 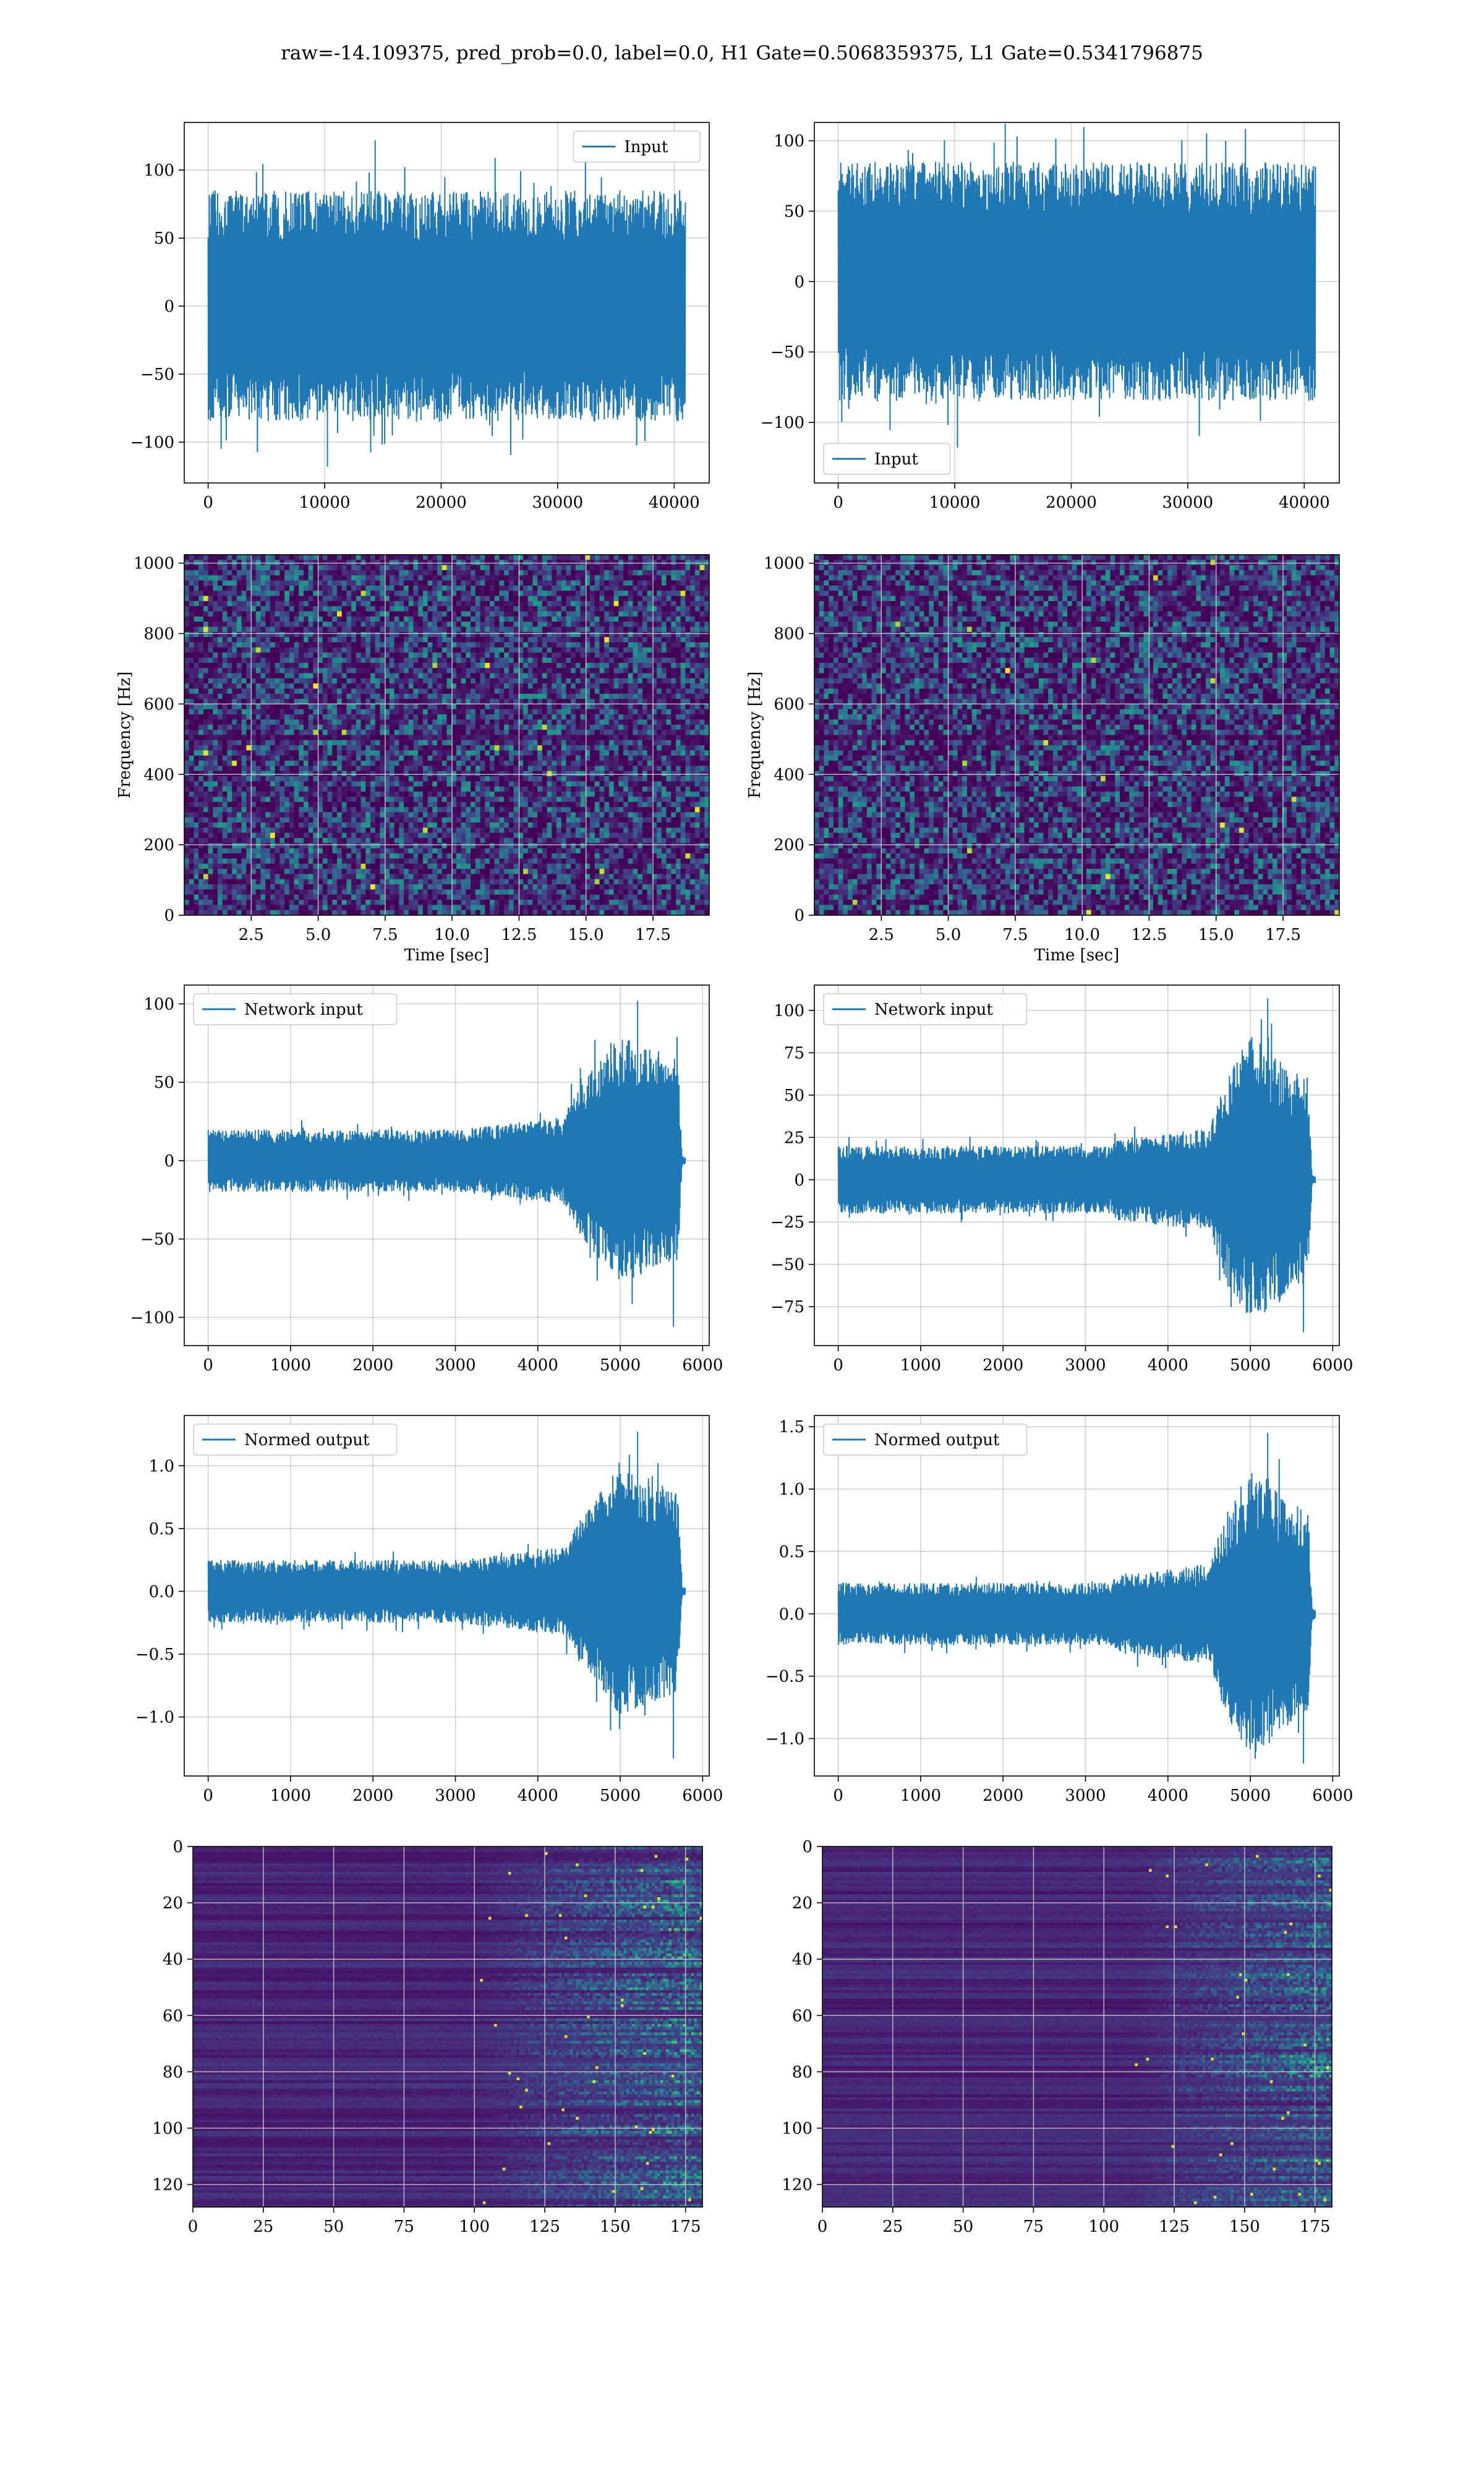 What do you see at coordinates (794, 1138) in the screenshot?
I see `y-tick-label: 25` at bounding box center [794, 1138].